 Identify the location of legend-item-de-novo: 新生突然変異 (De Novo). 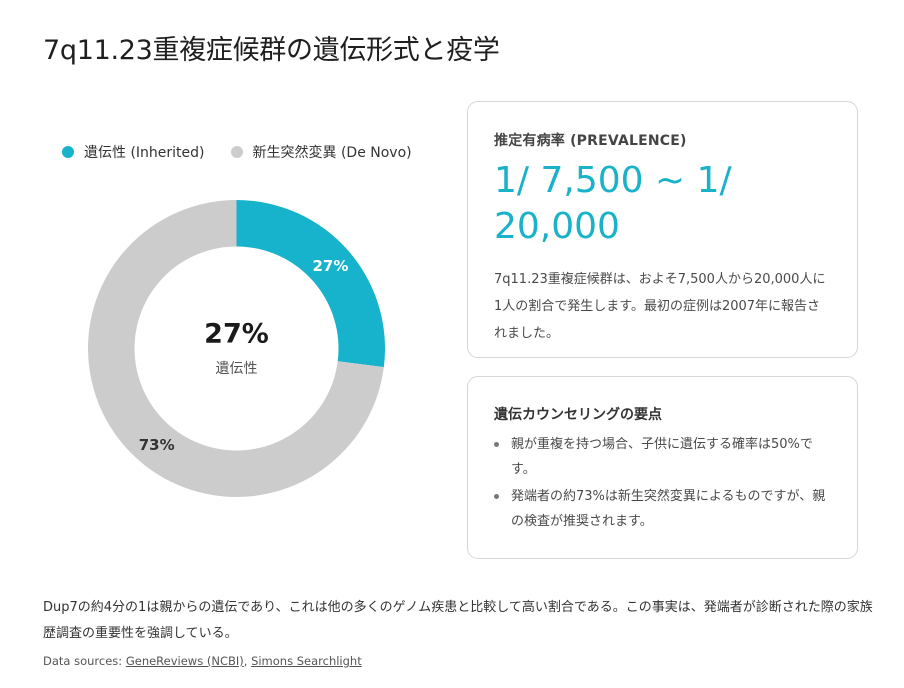
(321, 152).